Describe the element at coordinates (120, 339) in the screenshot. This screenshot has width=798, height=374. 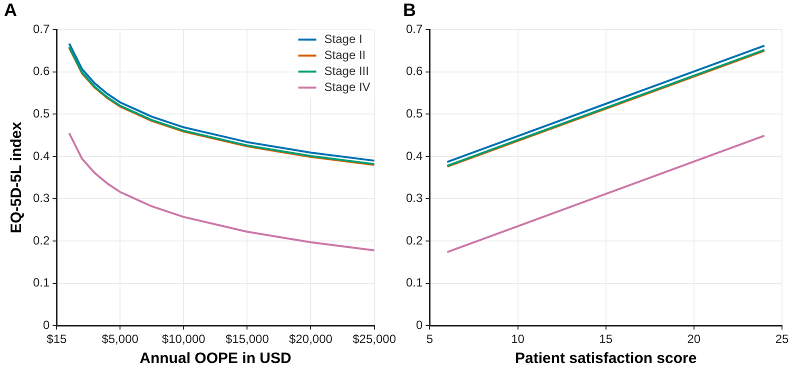
I see `x-tick-label: $5,000` at that location.